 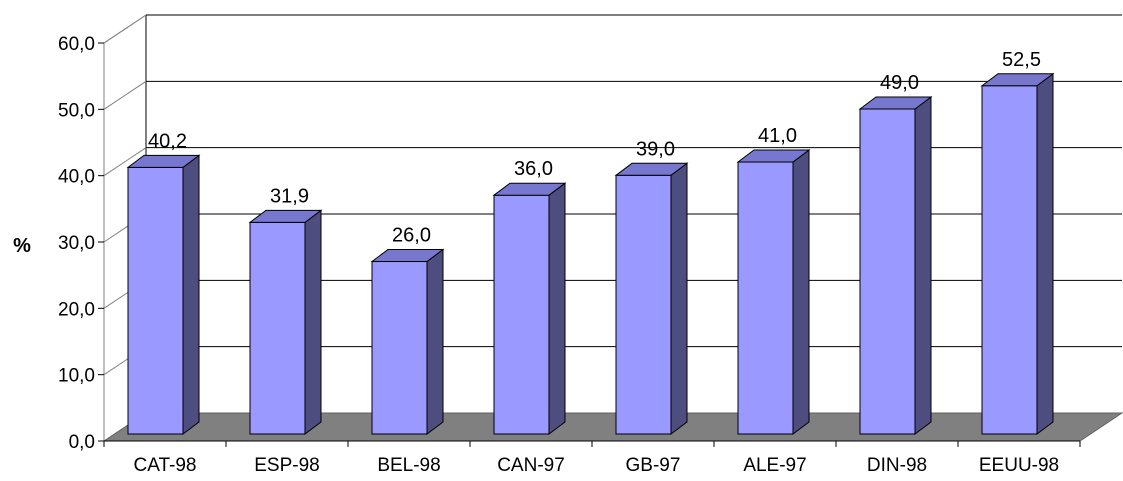 I want to click on y-tick-label: 0,0, so click(x=82, y=442).